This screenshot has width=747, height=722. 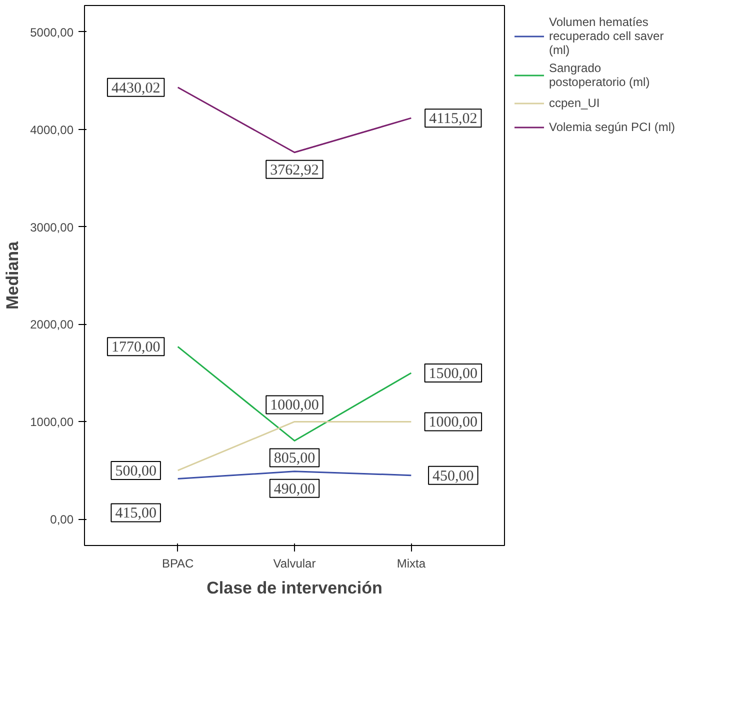 What do you see at coordinates (612, 127) in the screenshot?
I see `legend-label: Volemia según PCI (ml)` at bounding box center [612, 127].